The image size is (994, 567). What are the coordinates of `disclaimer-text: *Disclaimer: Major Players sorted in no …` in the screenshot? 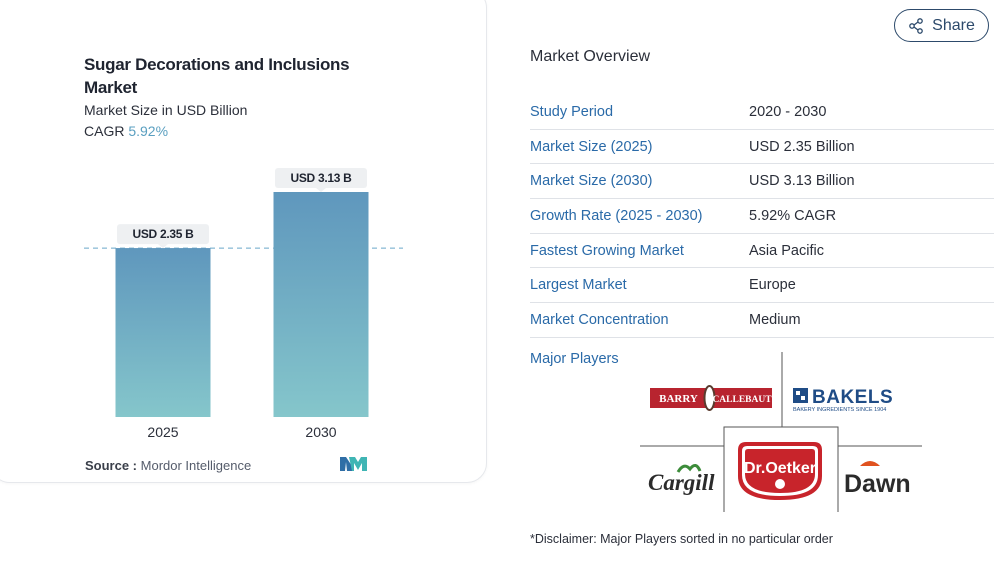 It's located at (681, 539).